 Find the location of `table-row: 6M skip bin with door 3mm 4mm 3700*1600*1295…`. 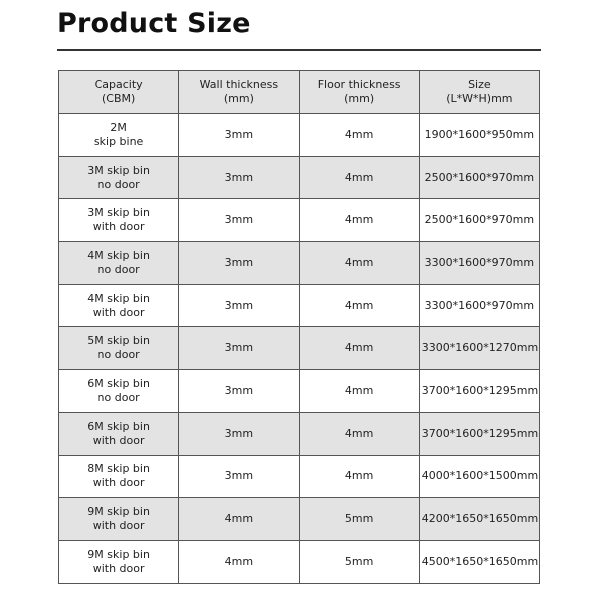

table-row: 6M skip bin with door 3mm 4mm 3700*1600*1295… is located at coordinates (299, 433).